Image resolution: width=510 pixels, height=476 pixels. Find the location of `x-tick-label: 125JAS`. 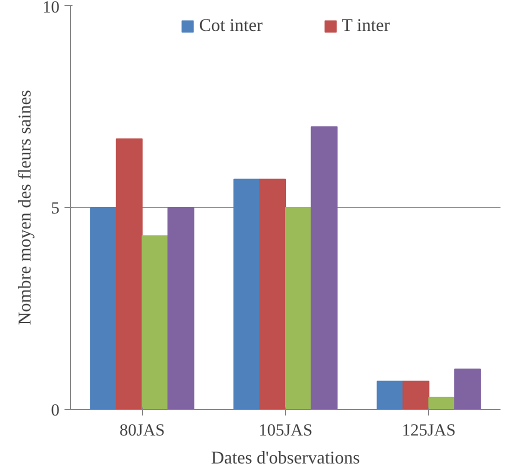

x-tick-label: 125JAS is located at coordinates (429, 430).